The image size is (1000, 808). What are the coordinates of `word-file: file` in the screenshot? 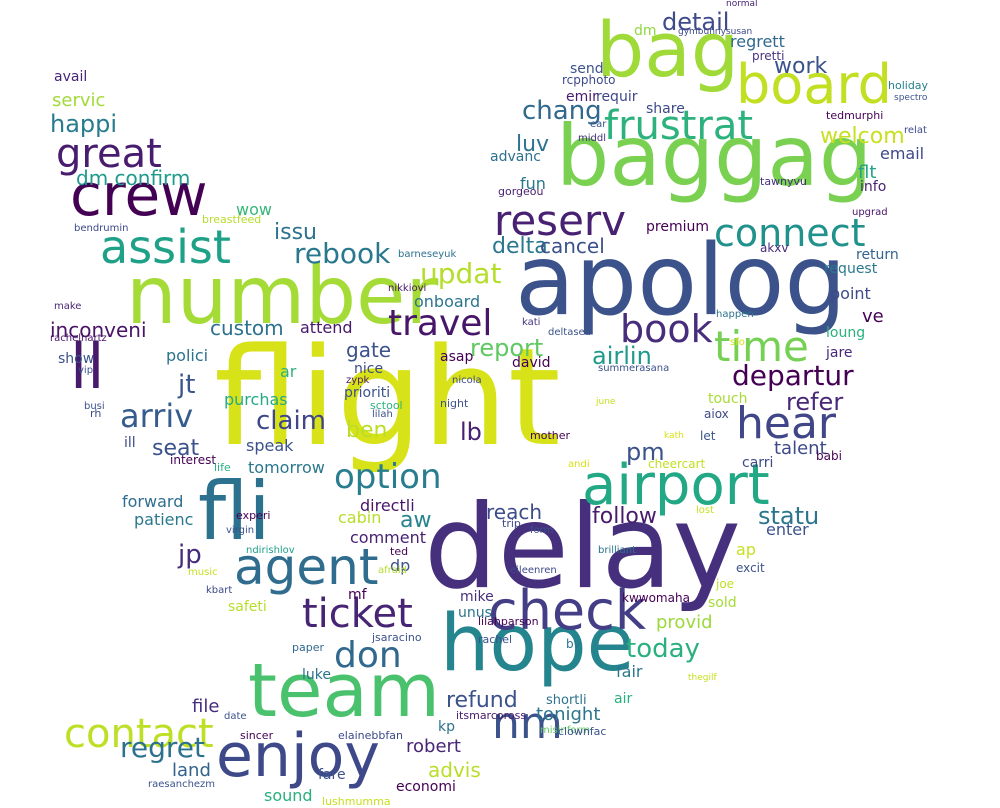 It's located at (206, 706).